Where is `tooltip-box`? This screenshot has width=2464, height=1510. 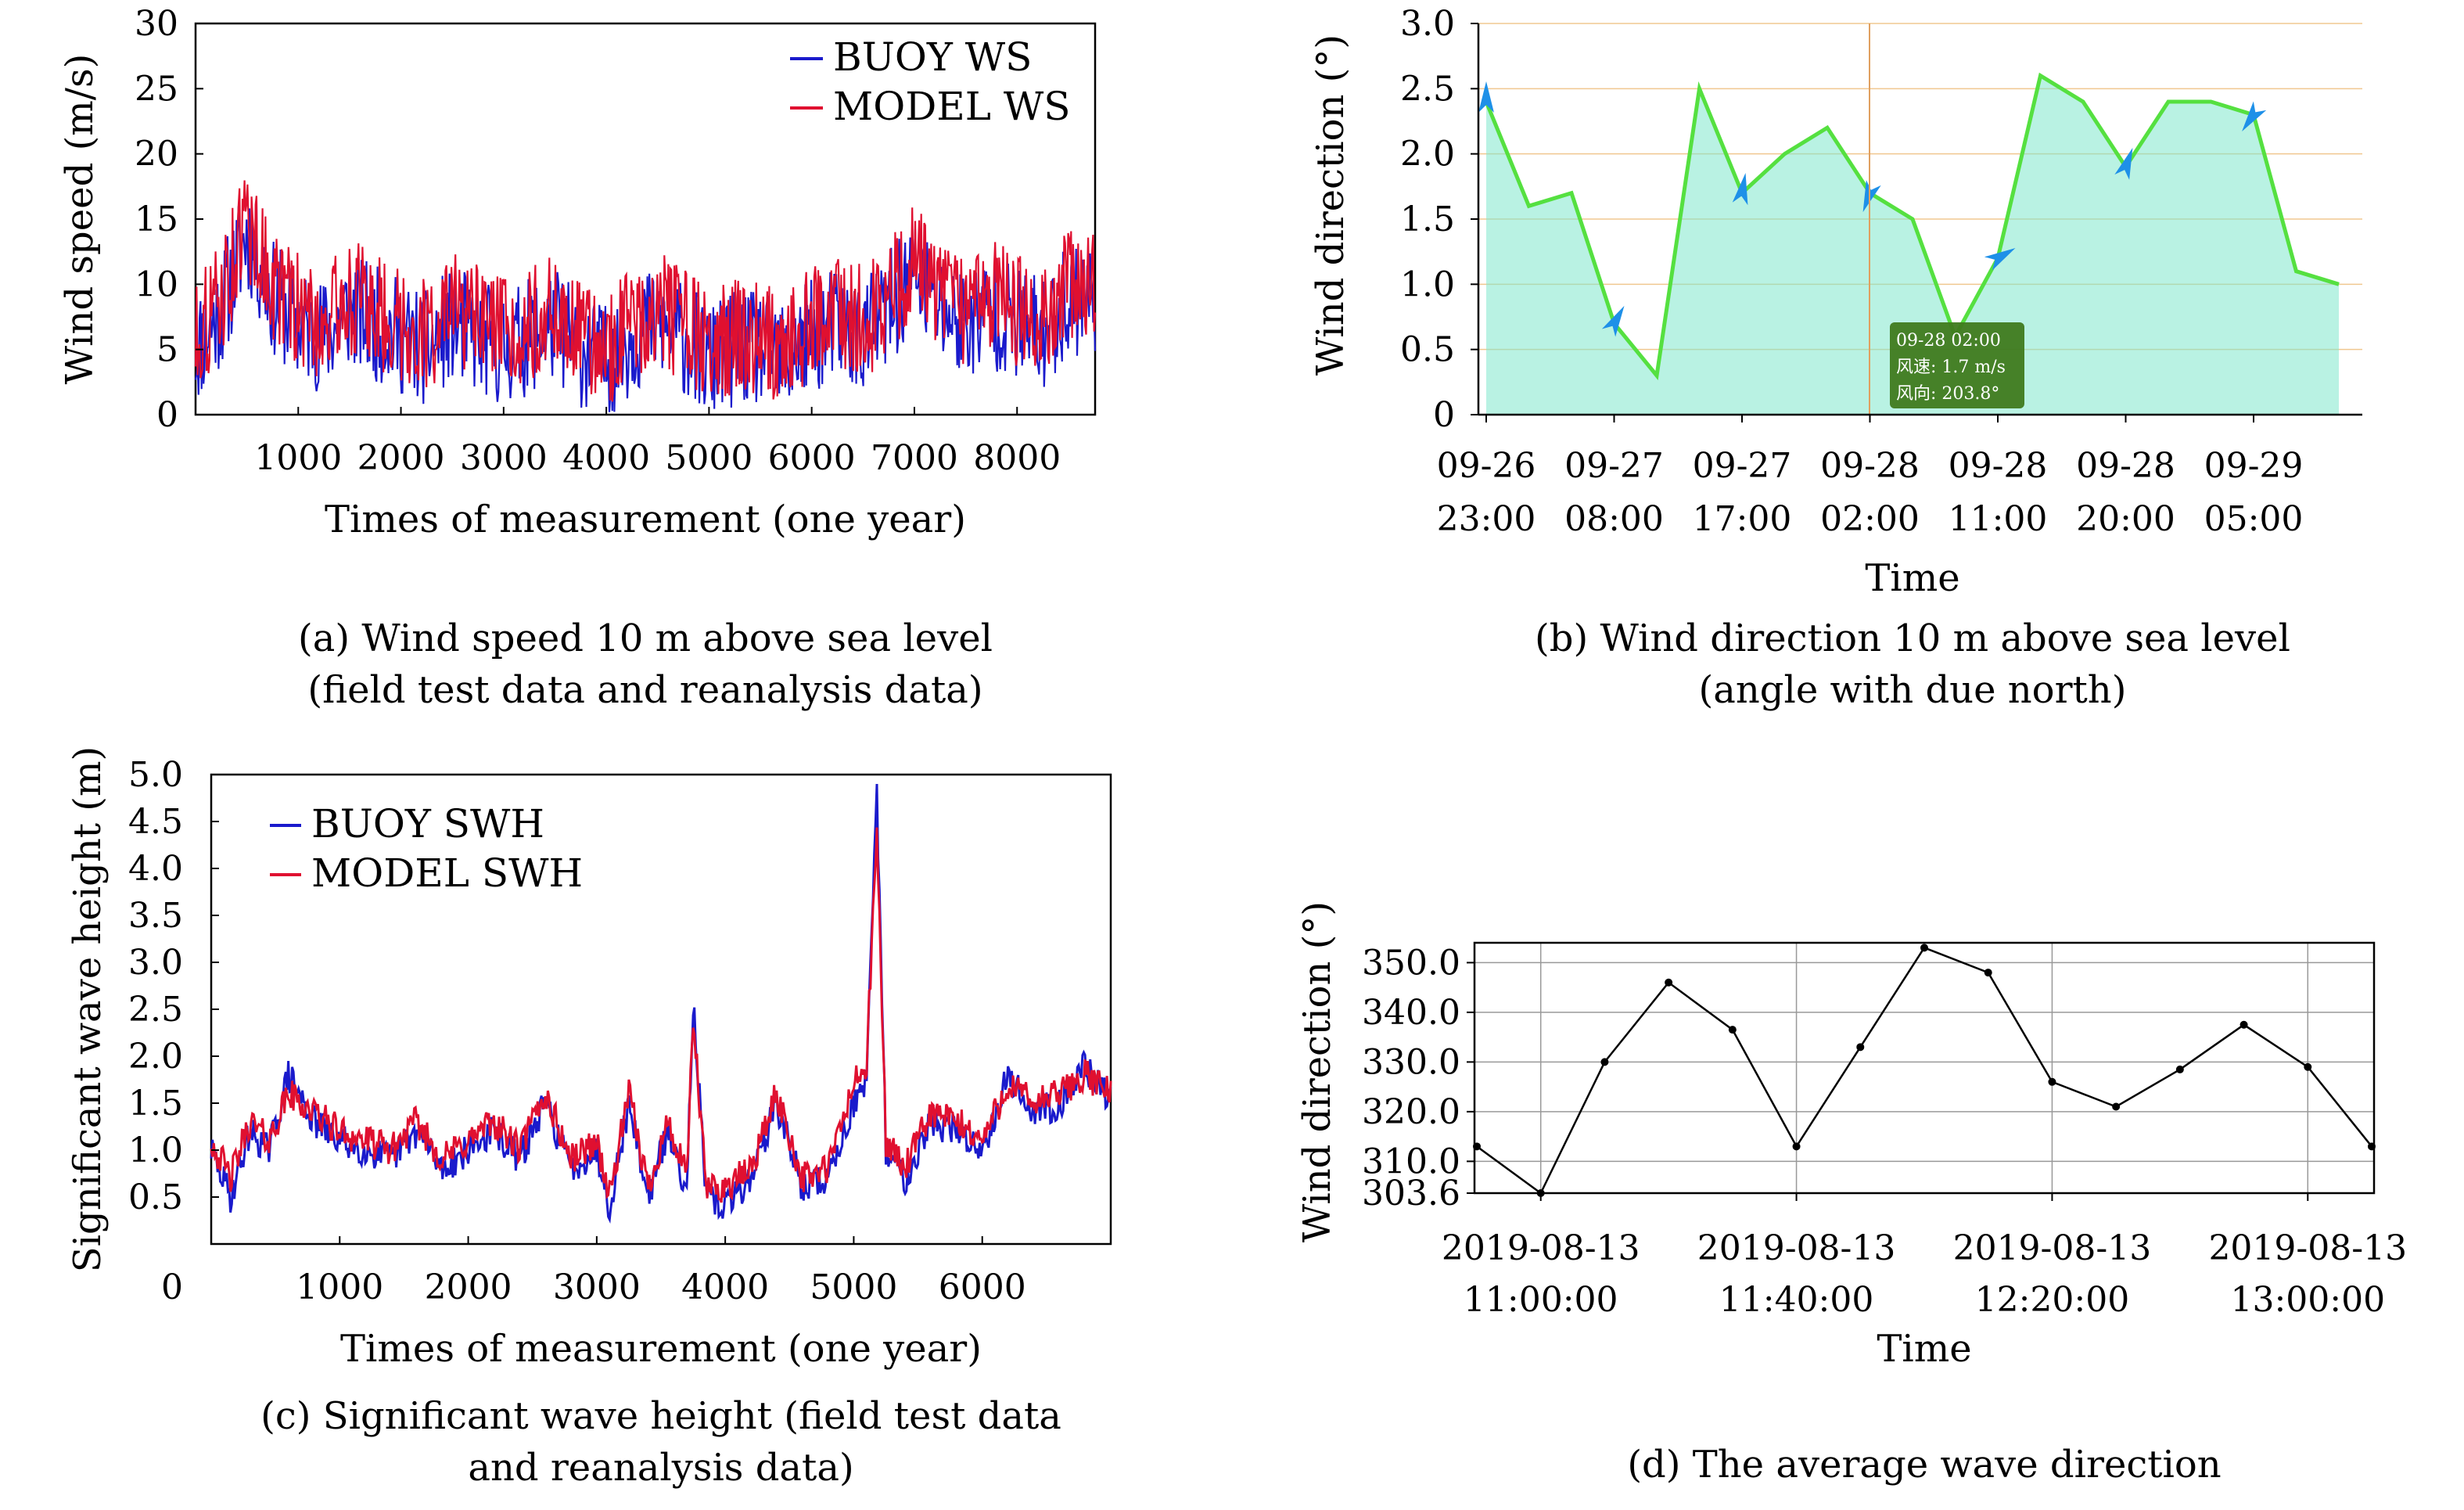 tooltip-box is located at coordinates (1957, 365).